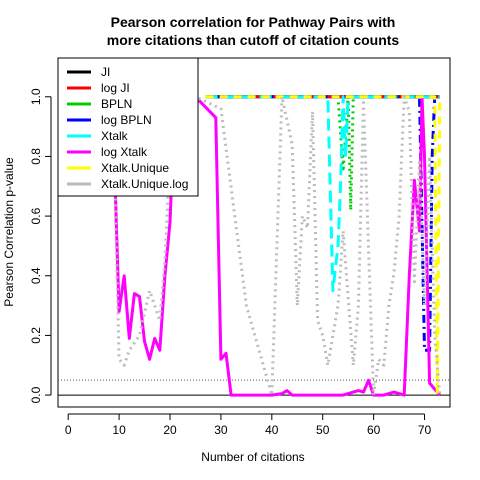 This screenshot has height=480, width=480. What do you see at coordinates (144, 184) in the screenshot?
I see `legend-label-7: Xtalk.Unique.log` at bounding box center [144, 184].